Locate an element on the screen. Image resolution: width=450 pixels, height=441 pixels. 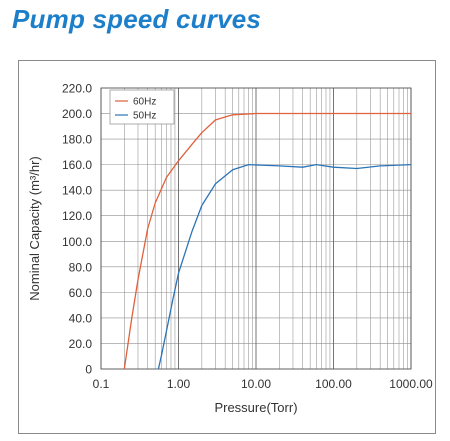
legend: 60Hz 50Hz is located at coordinates (142, 107).